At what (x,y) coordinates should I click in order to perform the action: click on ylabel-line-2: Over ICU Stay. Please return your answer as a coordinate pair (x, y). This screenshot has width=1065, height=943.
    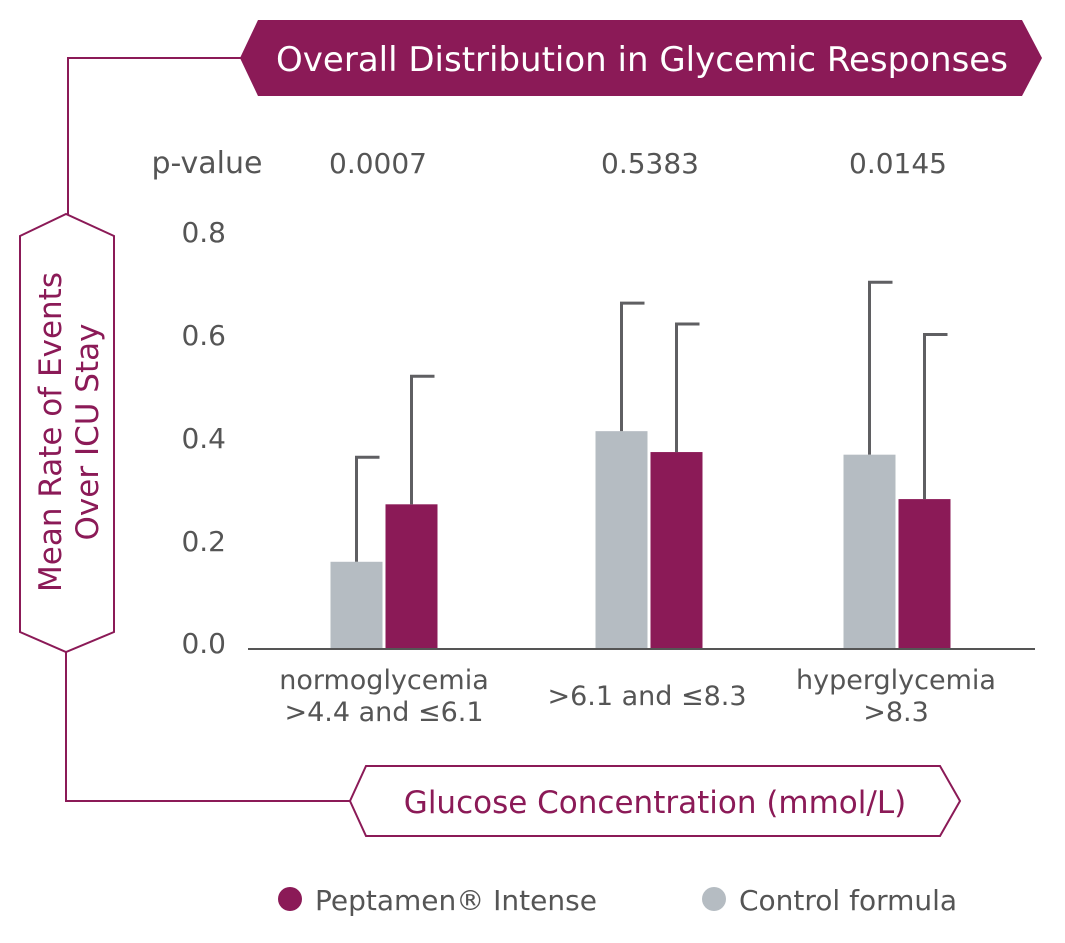
    Looking at the image, I should click on (88, 432).